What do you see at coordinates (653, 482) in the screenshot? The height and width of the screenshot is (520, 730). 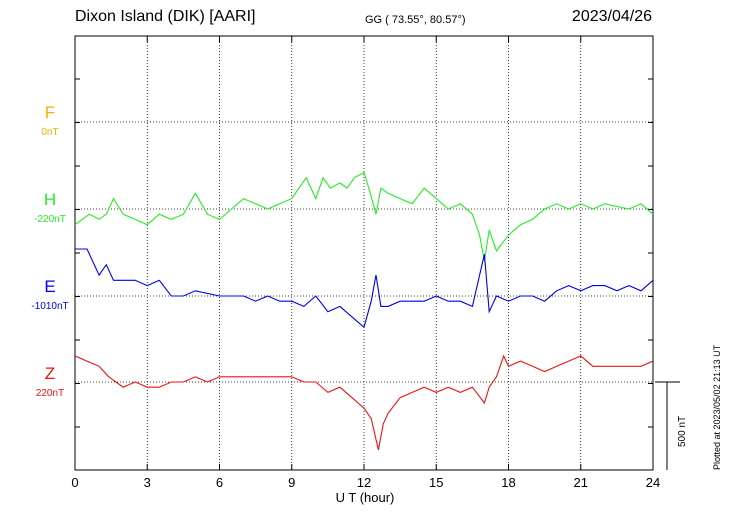 I see `x-tick-label: 24` at bounding box center [653, 482].